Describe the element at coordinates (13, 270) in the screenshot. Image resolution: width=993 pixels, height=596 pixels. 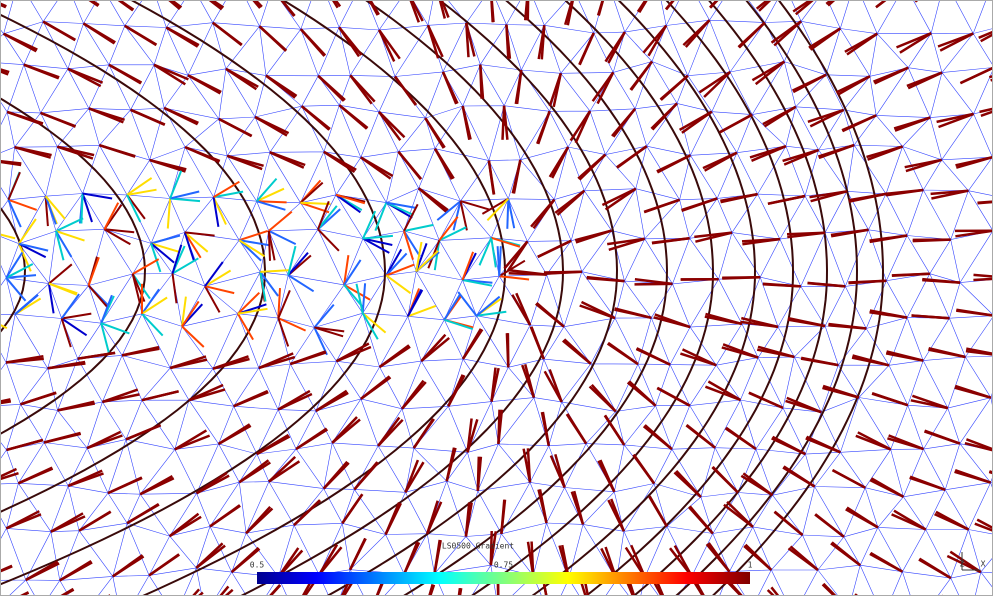
I see `contour-line` at that location.